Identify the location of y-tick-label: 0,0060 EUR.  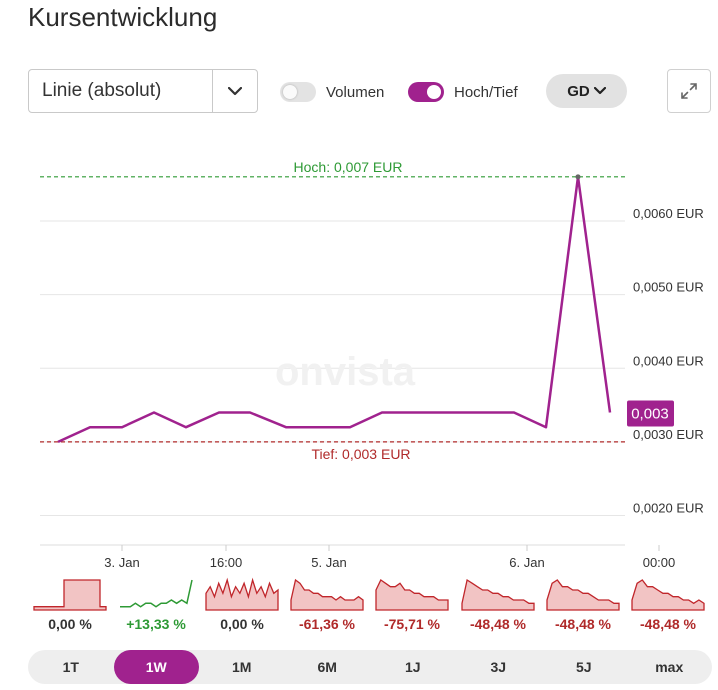
(668, 213).